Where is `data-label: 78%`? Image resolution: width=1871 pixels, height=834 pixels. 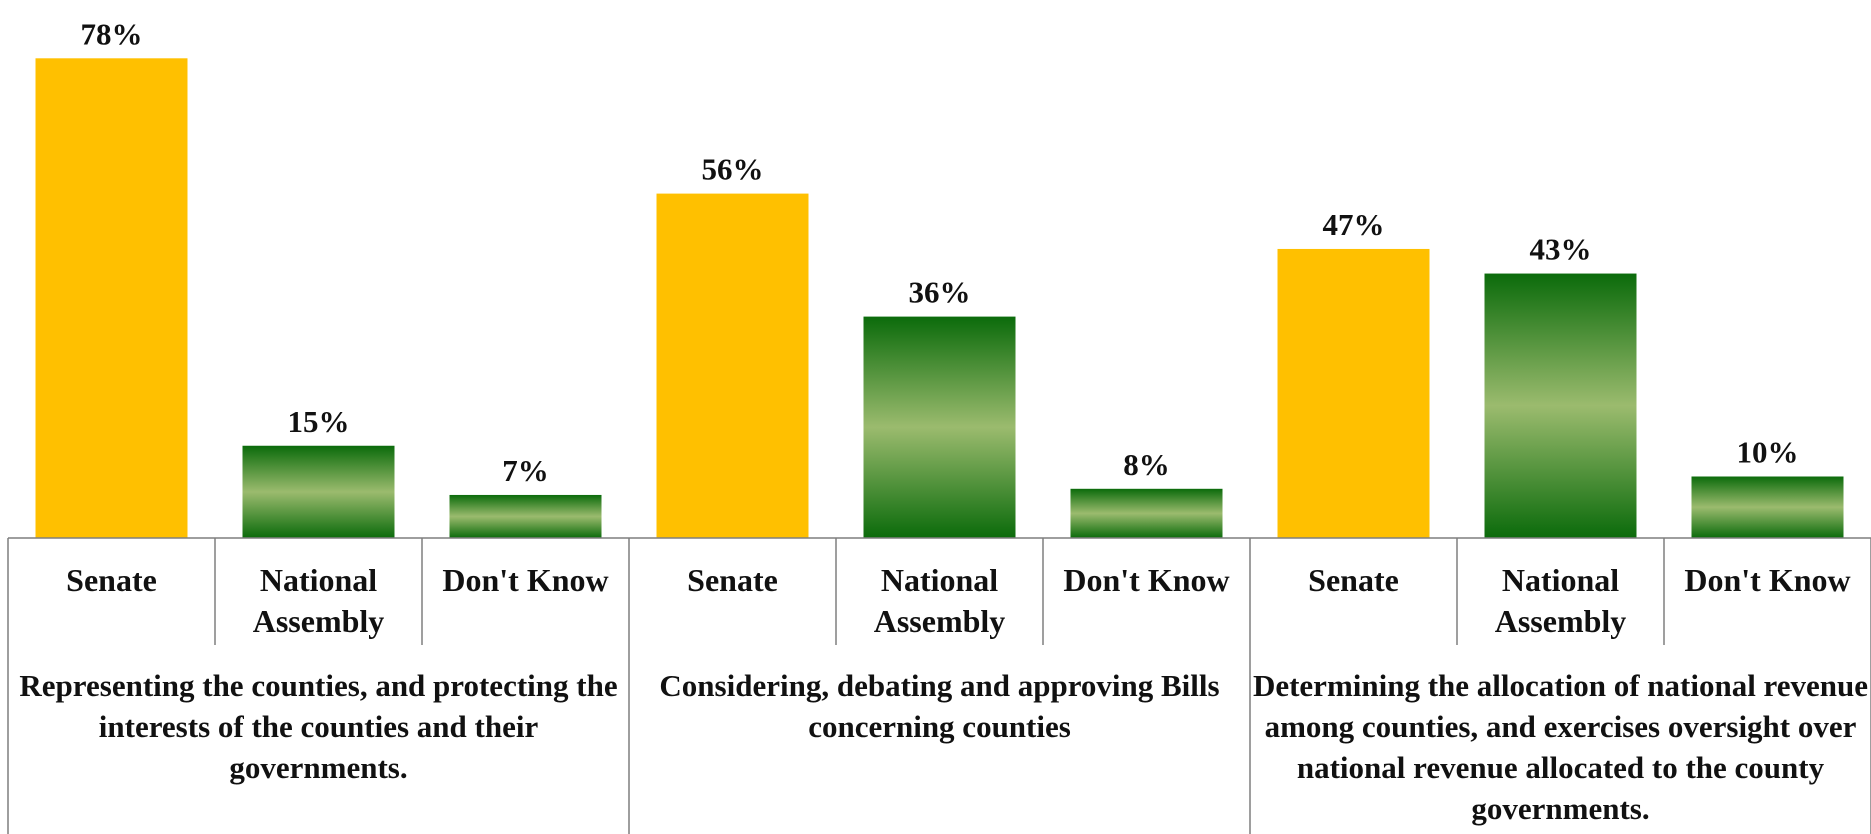 data-label: 78% is located at coordinates (112, 33).